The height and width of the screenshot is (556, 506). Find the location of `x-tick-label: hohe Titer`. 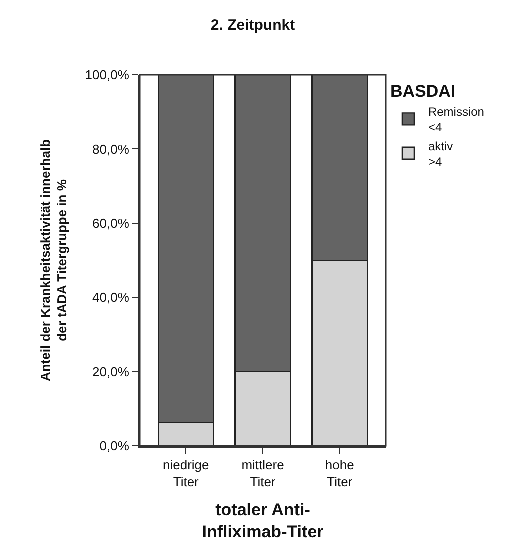

x-tick-label: hohe Titer is located at coordinates (339, 474).